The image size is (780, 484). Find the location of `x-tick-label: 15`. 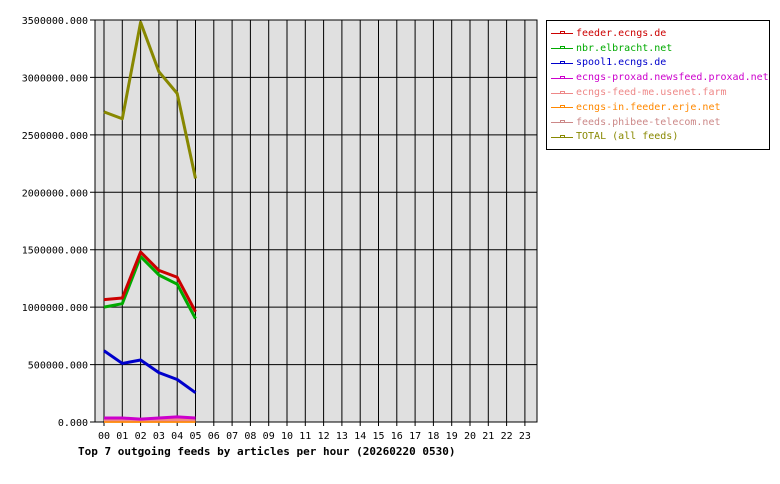

x-tick-label: 15 is located at coordinates (378, 436).